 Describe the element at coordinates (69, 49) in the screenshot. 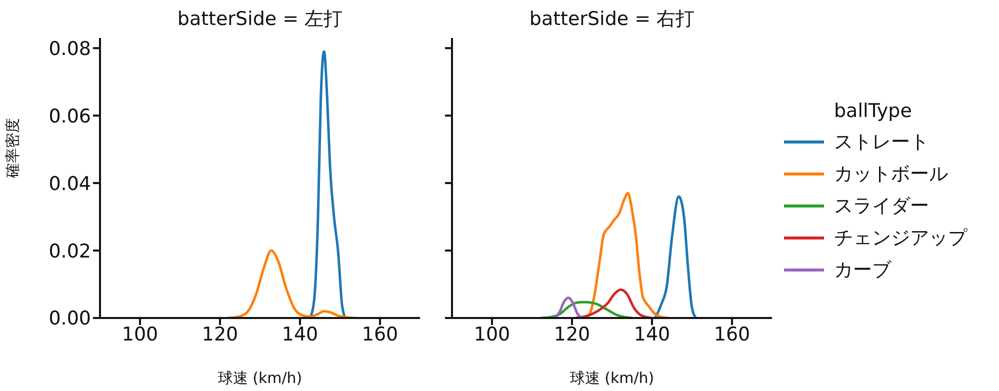

I see `y-tick-label: 0.08` at that location.